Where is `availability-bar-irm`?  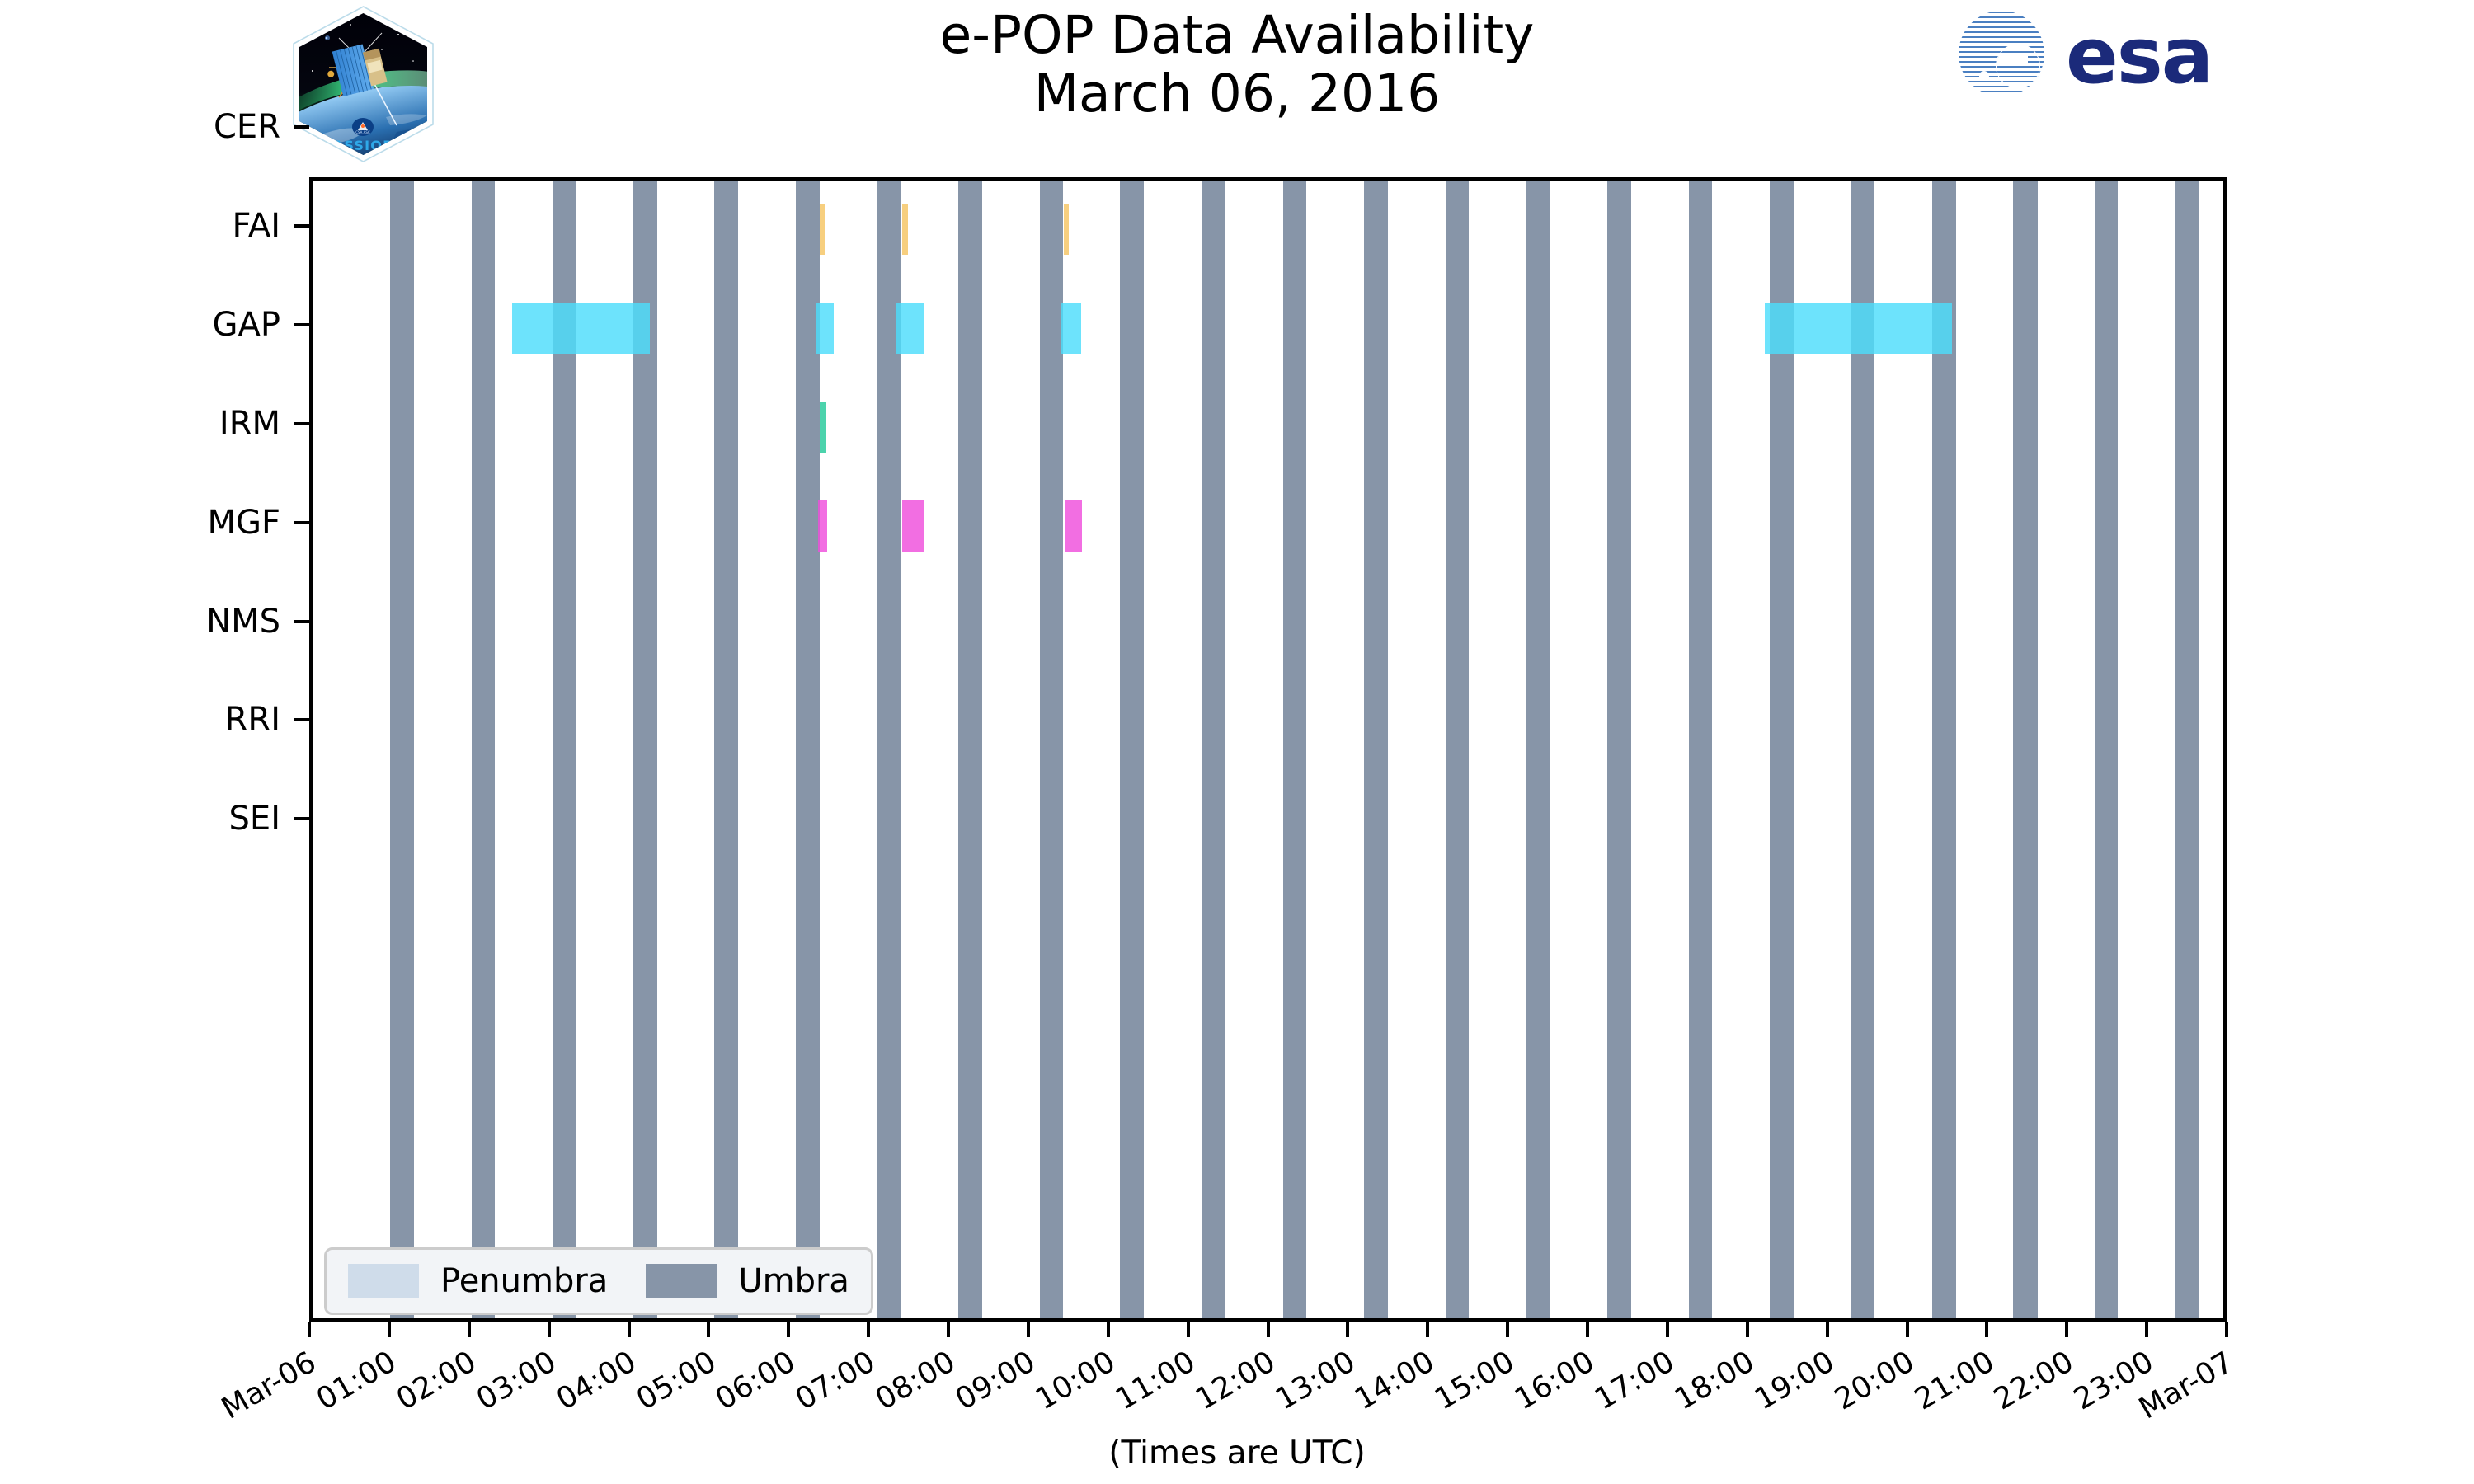 availability-bar-irm is located at coordinates (823, 427).